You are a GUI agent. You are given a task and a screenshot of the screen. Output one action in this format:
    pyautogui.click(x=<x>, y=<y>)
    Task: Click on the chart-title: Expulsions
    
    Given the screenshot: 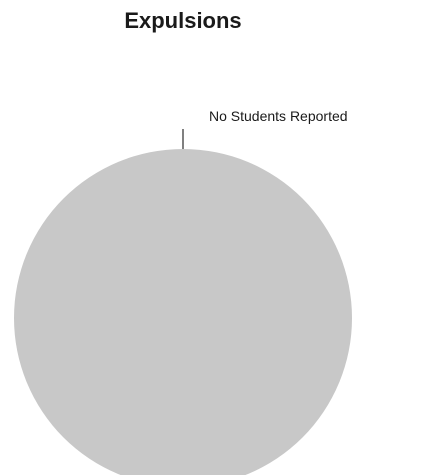 What is the action you would take?
    pyautogui.click(x=183, y=20)
    